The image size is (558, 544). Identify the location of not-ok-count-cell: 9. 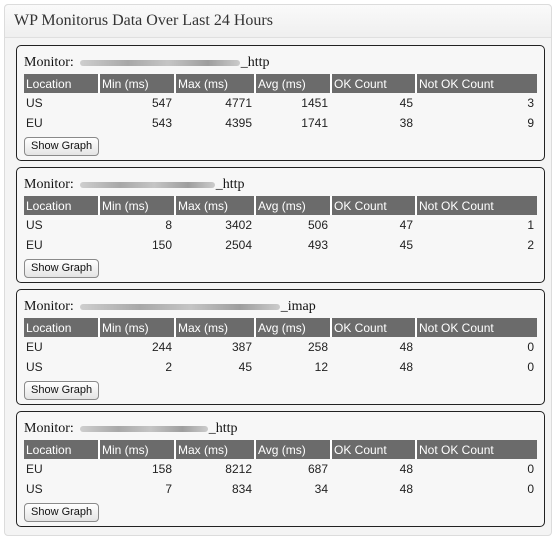
(530, 123).